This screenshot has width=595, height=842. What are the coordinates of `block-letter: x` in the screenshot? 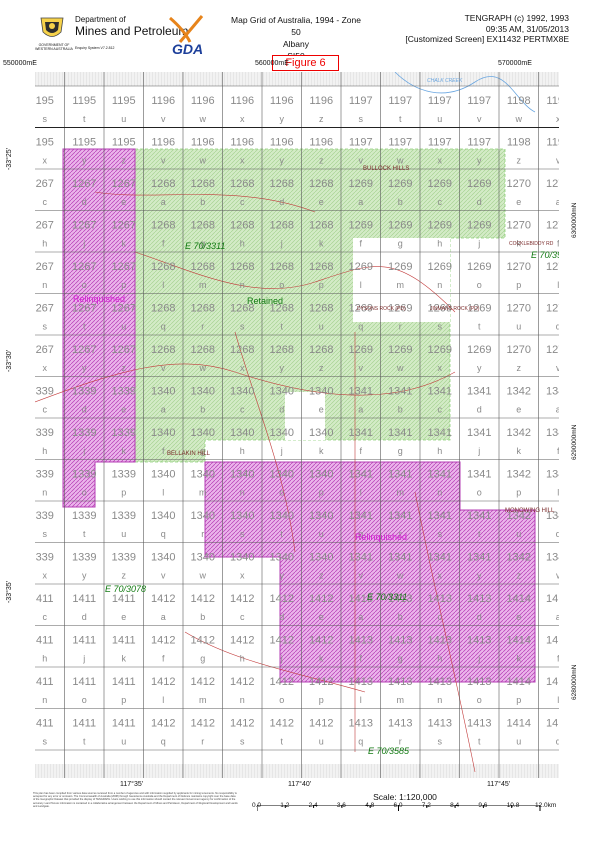 It's located at (242, 576).